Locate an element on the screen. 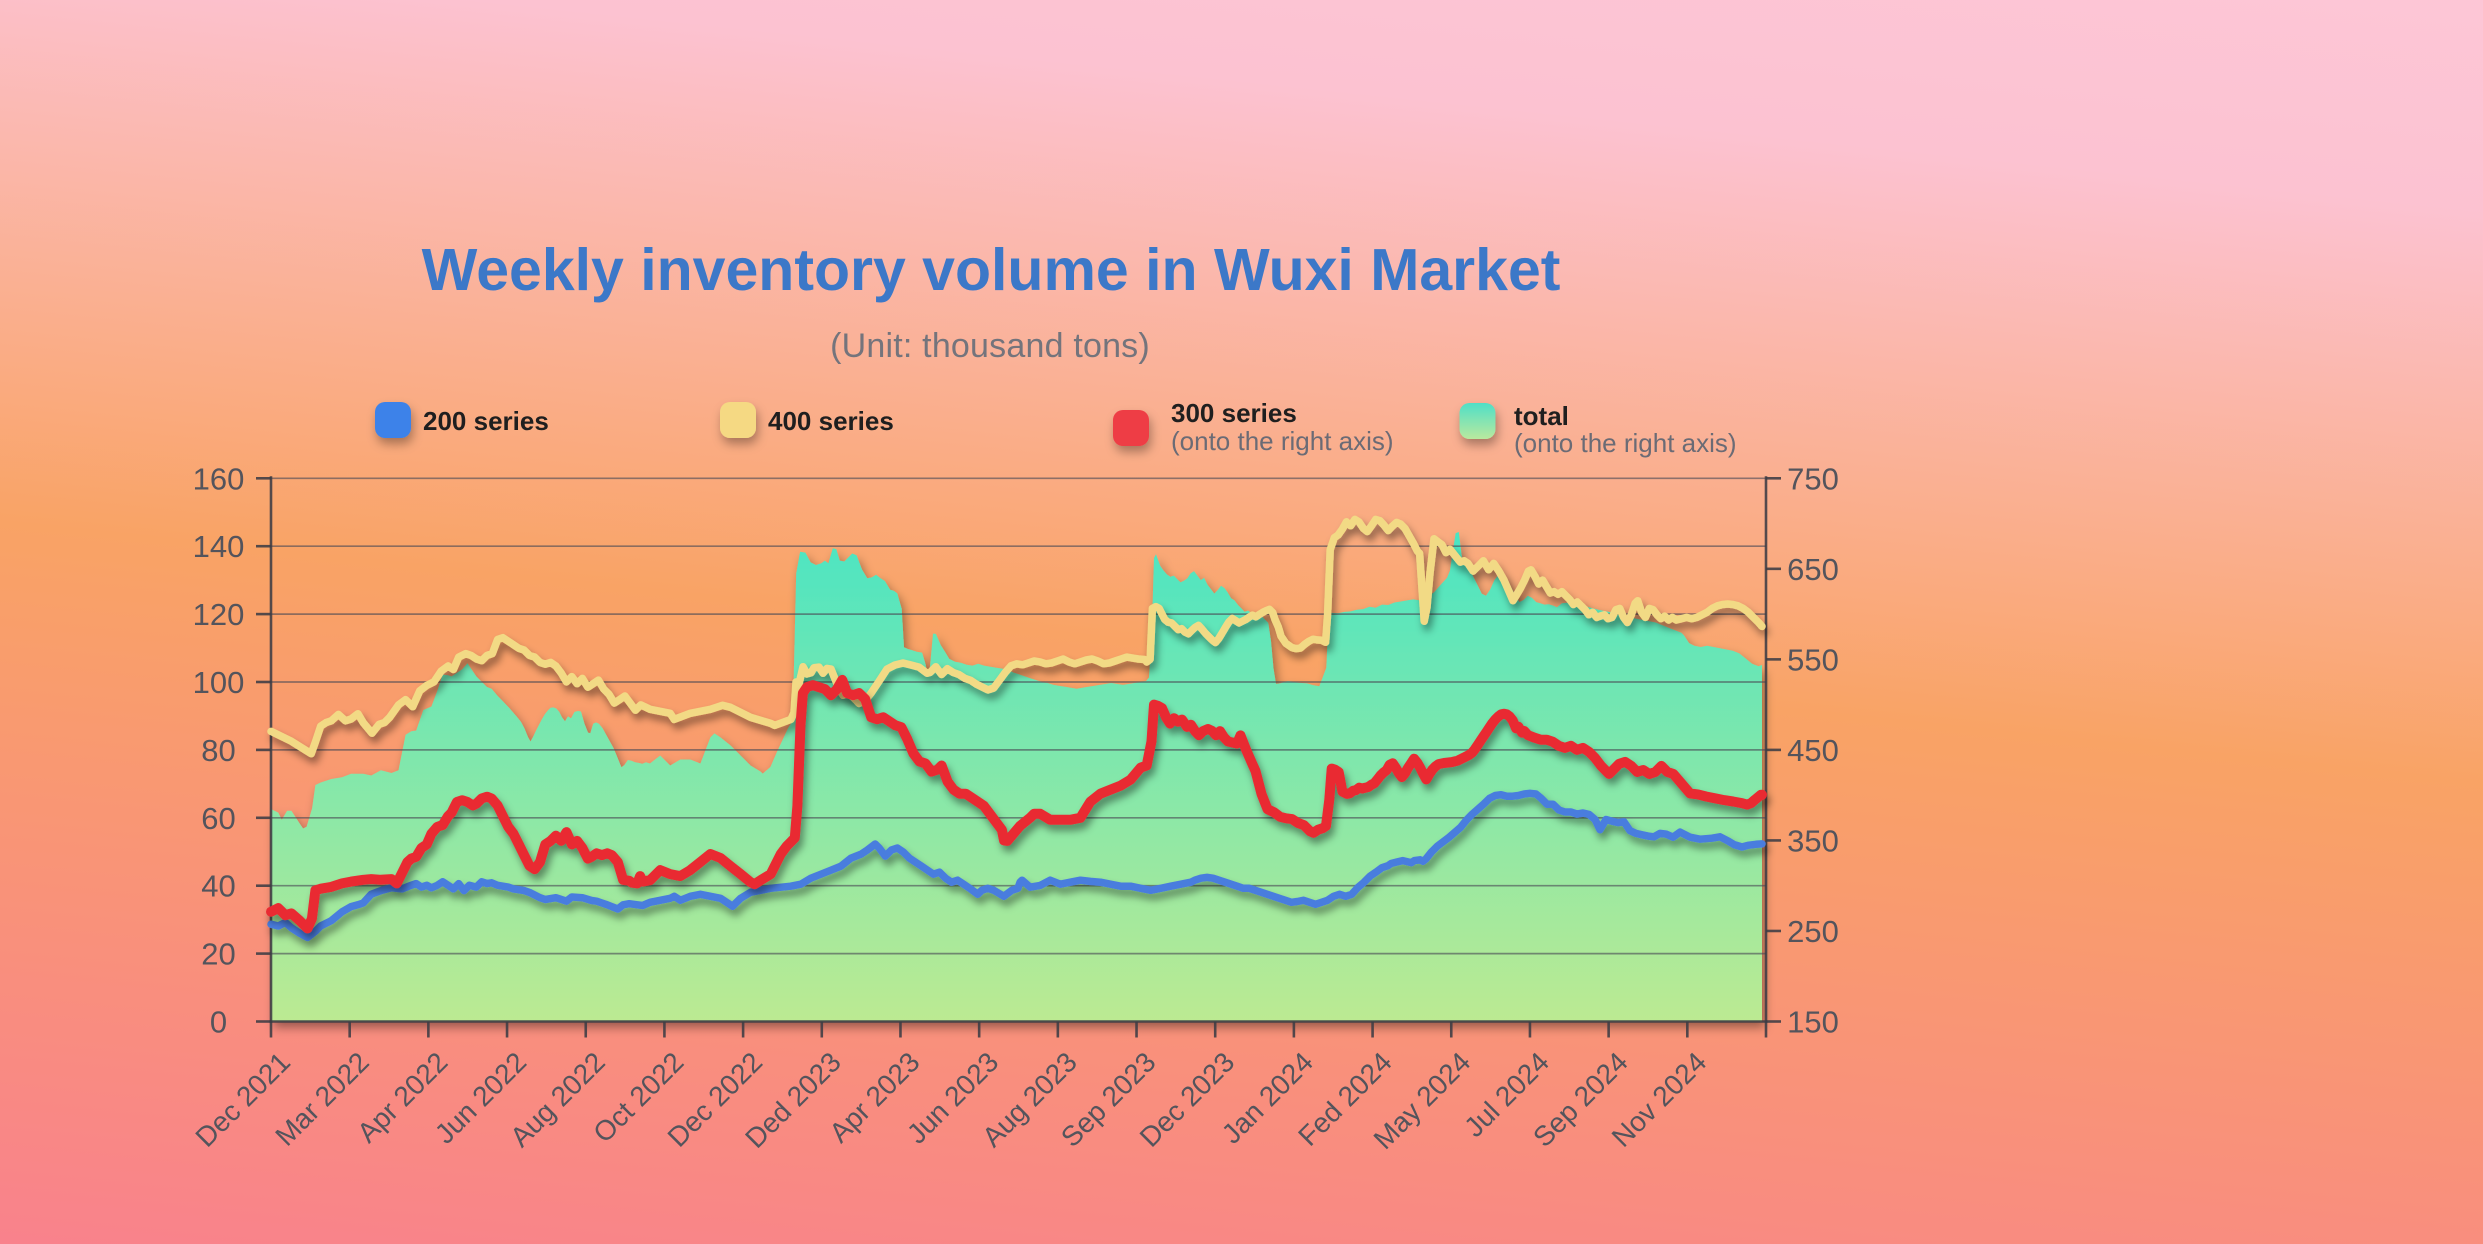  svg-text: total is located at coordinates (1541, 416).